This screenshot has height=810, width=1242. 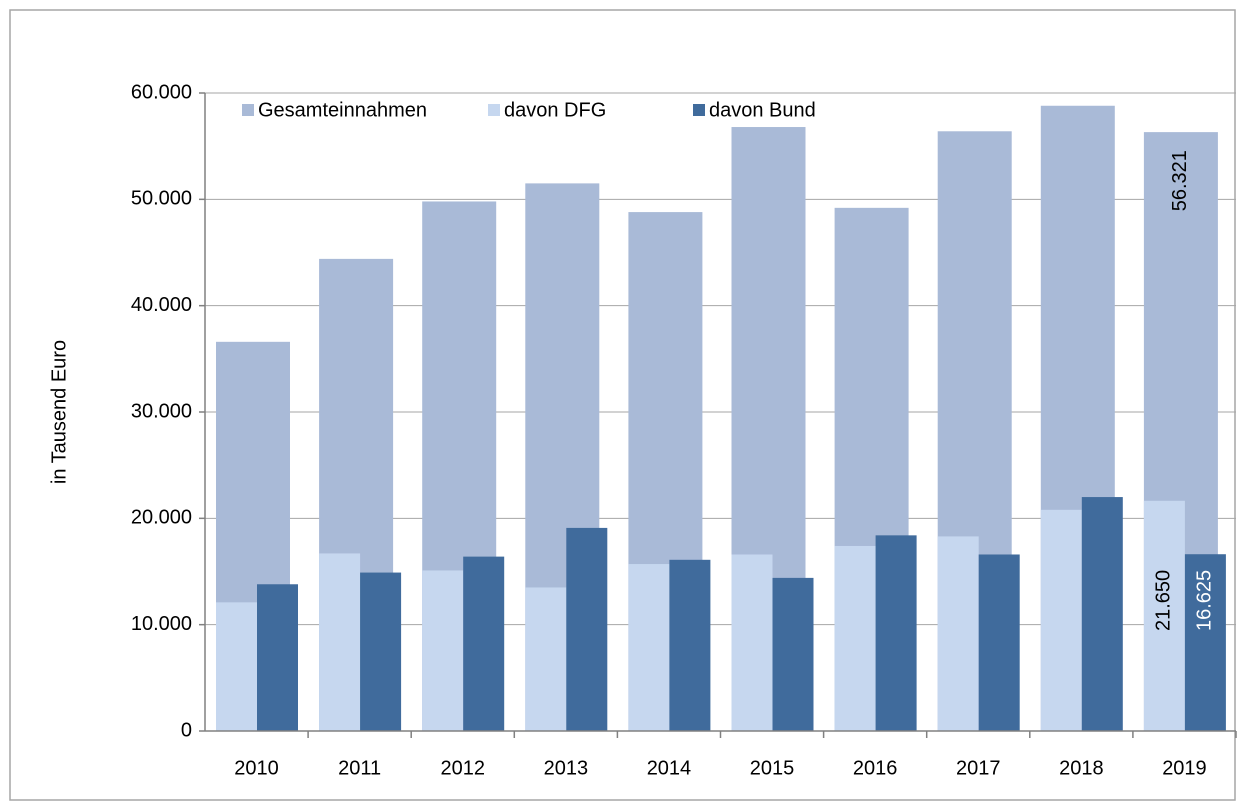 What do you see at coordinates (161, 518) in the screenshot?
I see `y-tick-label: 20.000` at bounding box center [161, 518].